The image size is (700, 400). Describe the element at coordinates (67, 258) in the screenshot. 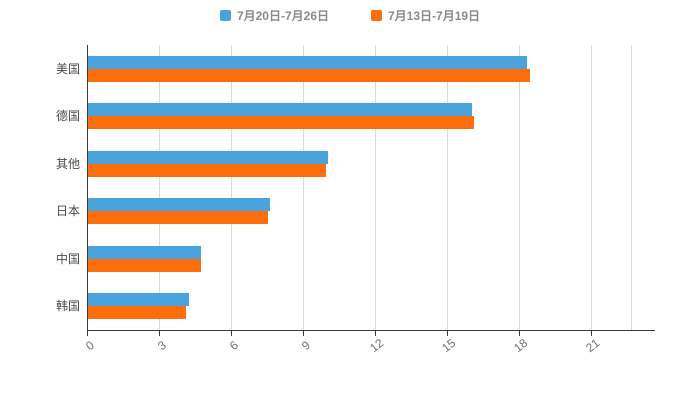

I see `y-category-label: 中国` at that location.